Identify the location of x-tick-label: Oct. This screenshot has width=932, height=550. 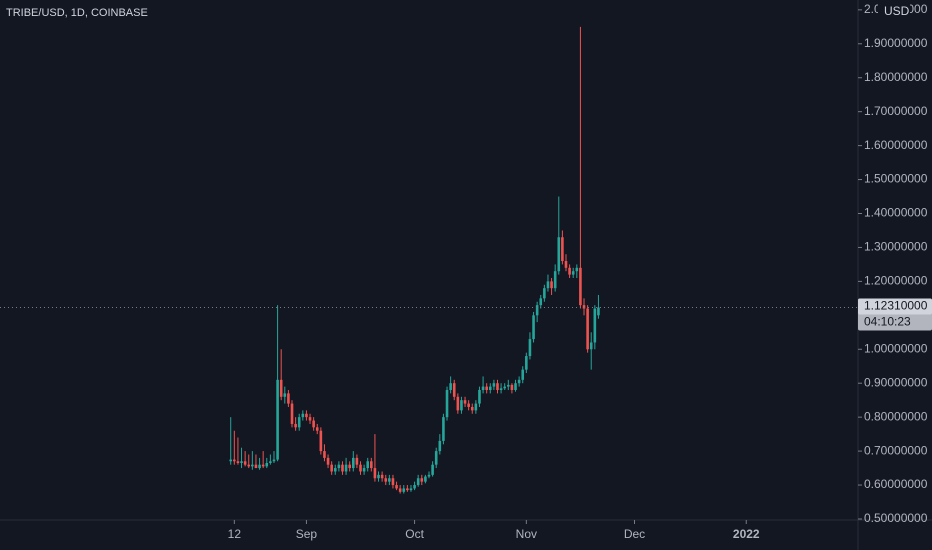
(414, 534).